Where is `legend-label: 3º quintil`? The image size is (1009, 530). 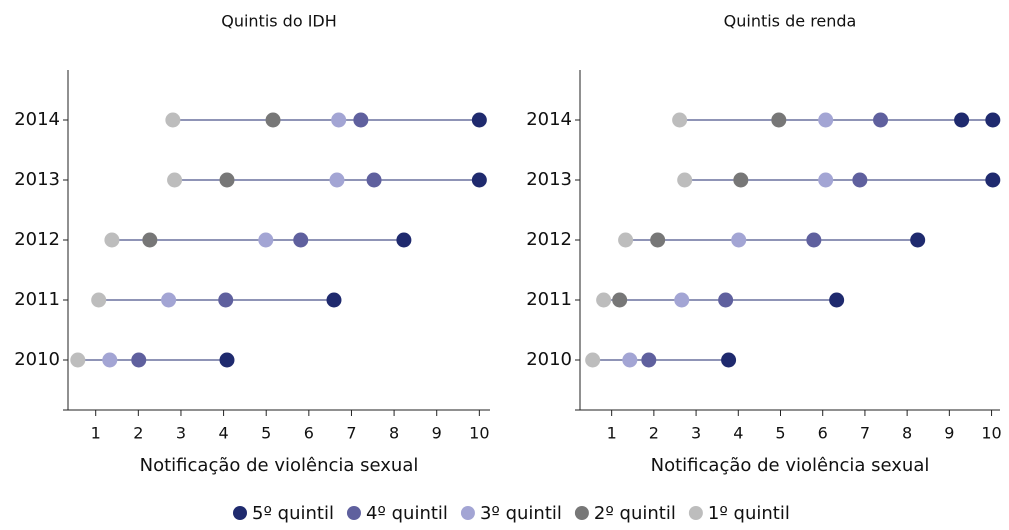
legend-label: 3º quintil is located at coordinates (521, 513).